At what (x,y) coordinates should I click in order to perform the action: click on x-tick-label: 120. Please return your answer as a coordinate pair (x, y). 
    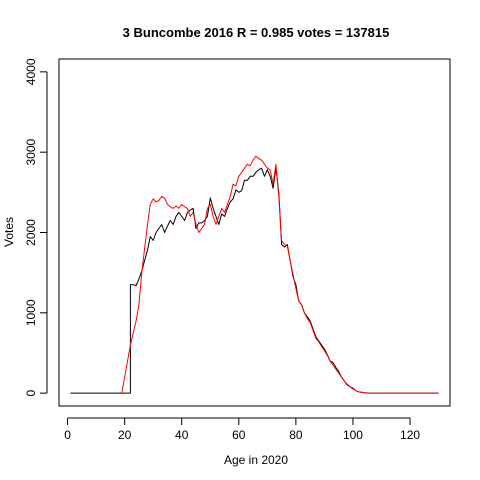
    Looking at the image, I should click on (410, 435).